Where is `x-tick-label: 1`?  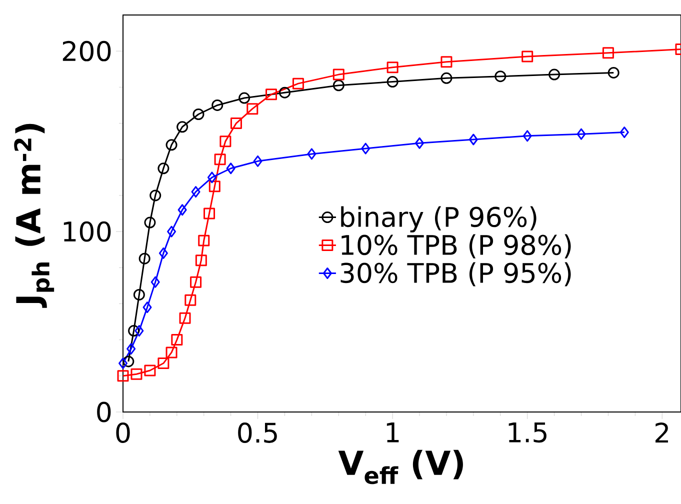
x-tick-label: 1 is located at coordinates (392, 432).